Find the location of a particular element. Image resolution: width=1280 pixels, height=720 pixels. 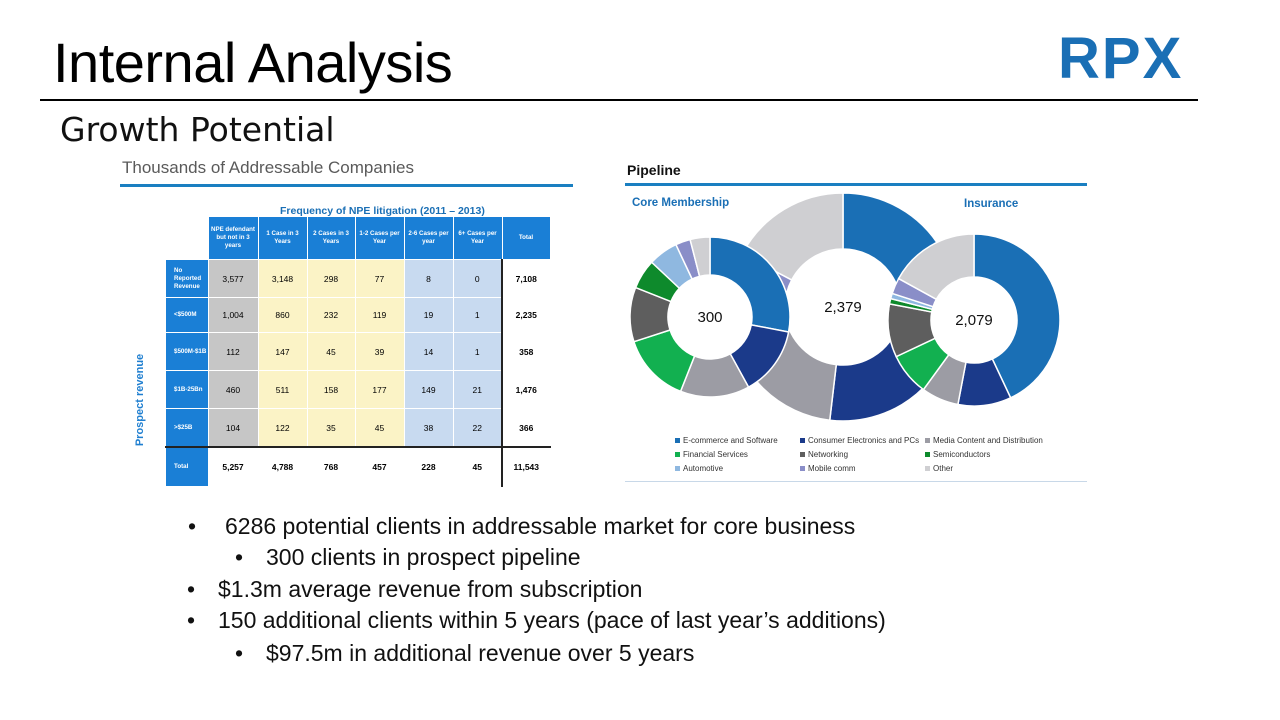

table-cell: 35 is located at coordinates (331, 428).